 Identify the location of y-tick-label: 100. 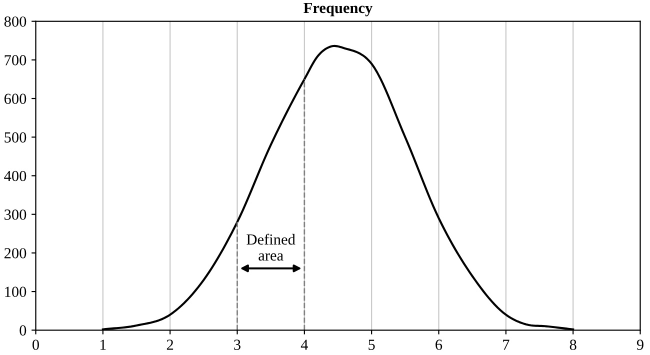
(15, 291).